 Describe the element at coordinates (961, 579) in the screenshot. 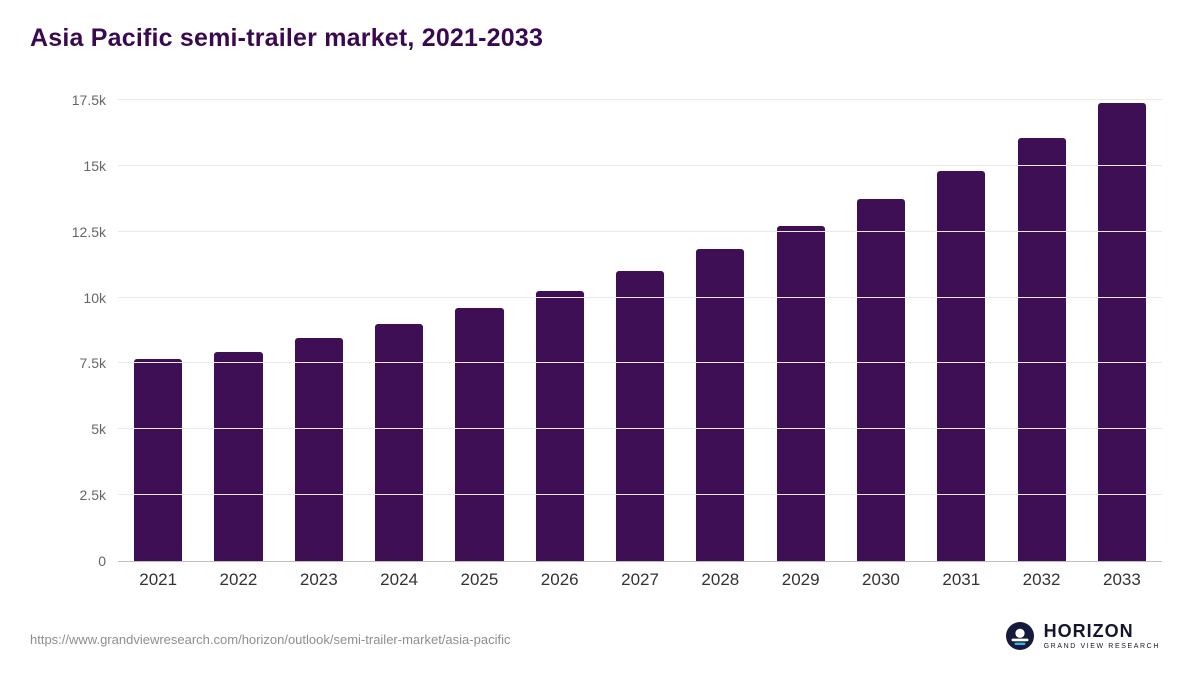

I see `x-label-2031: 2031` at that location.